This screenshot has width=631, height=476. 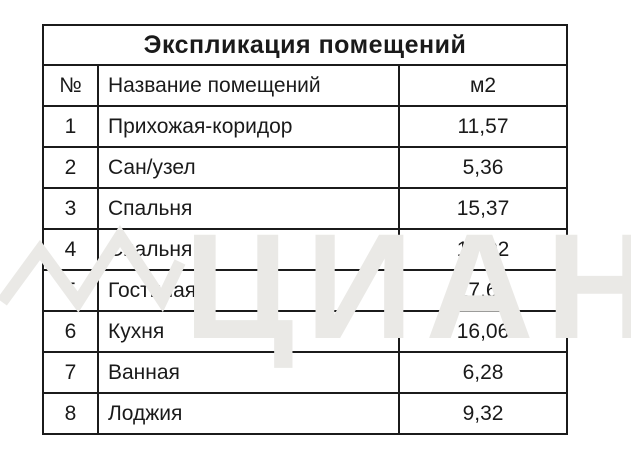 What do you see at coordinates (483, 85) in the screenshot?
I see `column-header-area: м2` at bounding box center [483, 85].